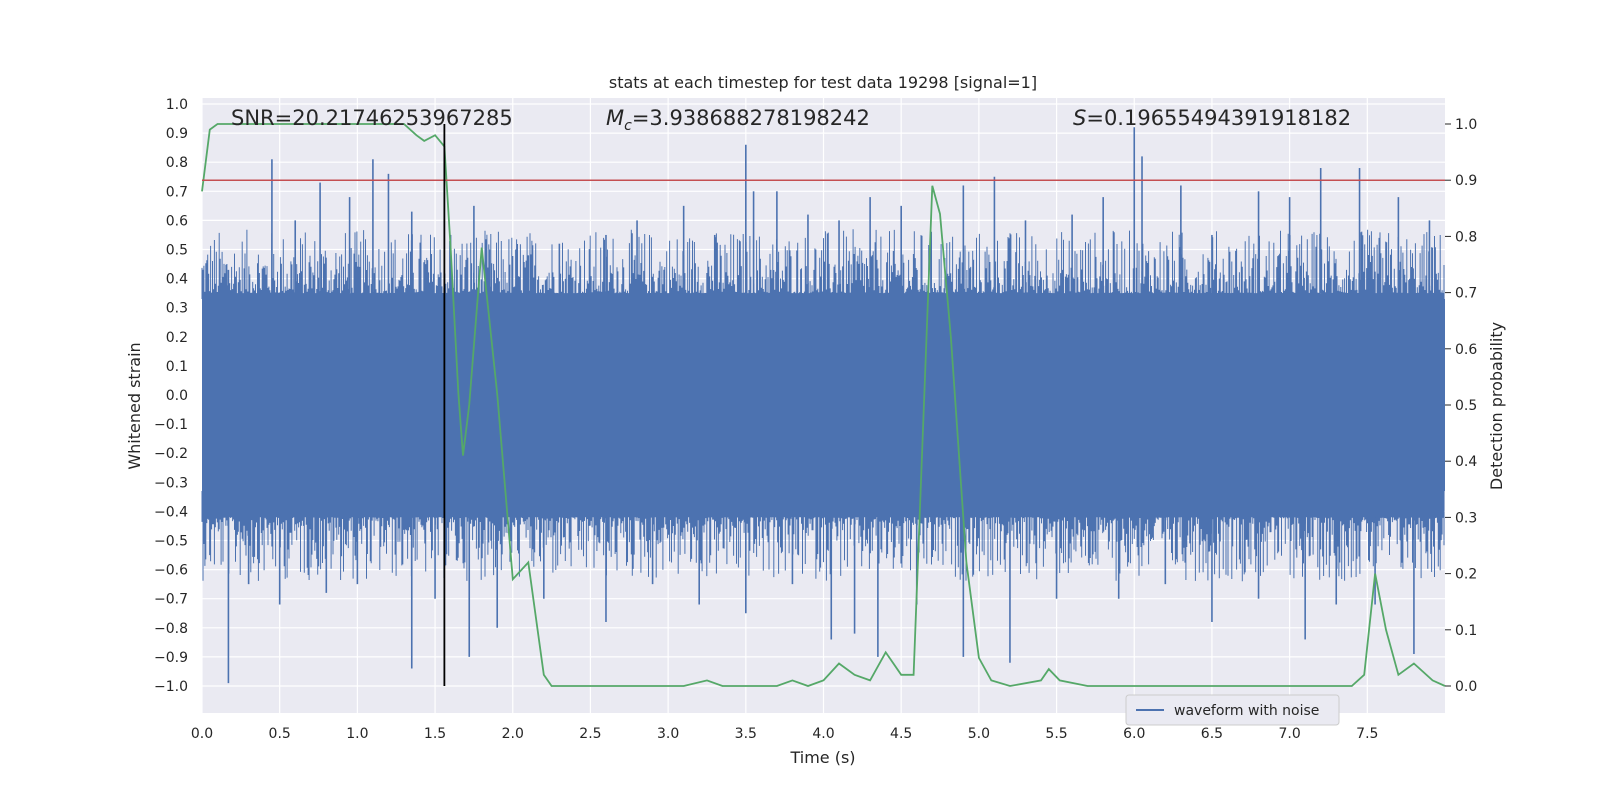 This screenshot has width=1600, height=800. Describe the element at coordinates (171, 687) in the screenshot. I see `y-tick-label: −1.0` at that location.